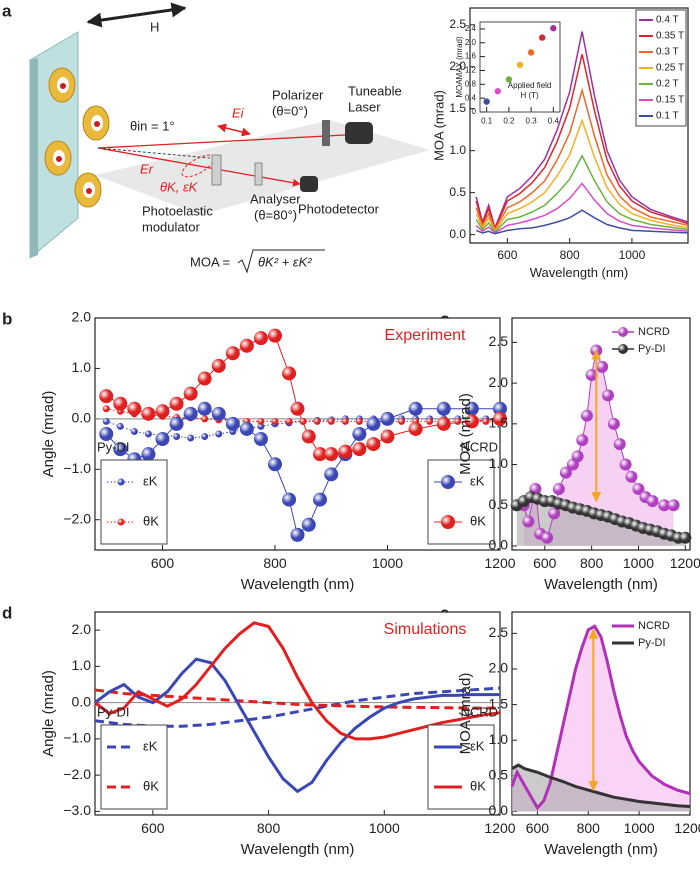 This screenshot has height=872, width=700. Describe the element at coordinates (77, 810) in the screenshot. I see `y-tick-label: −3.0` at that location.